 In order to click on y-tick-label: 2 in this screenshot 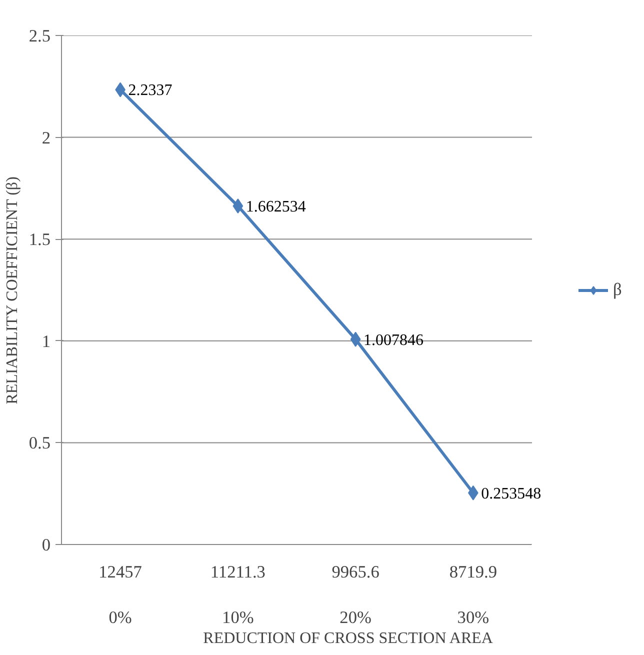, I will do `click(46, 138)`.